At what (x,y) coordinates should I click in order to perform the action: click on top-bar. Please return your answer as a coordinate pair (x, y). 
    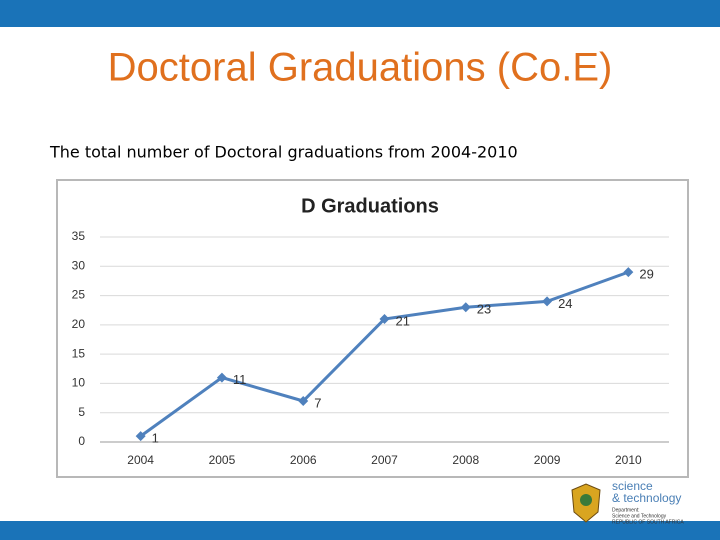
    Looking at the image, I should click on (360, 13).